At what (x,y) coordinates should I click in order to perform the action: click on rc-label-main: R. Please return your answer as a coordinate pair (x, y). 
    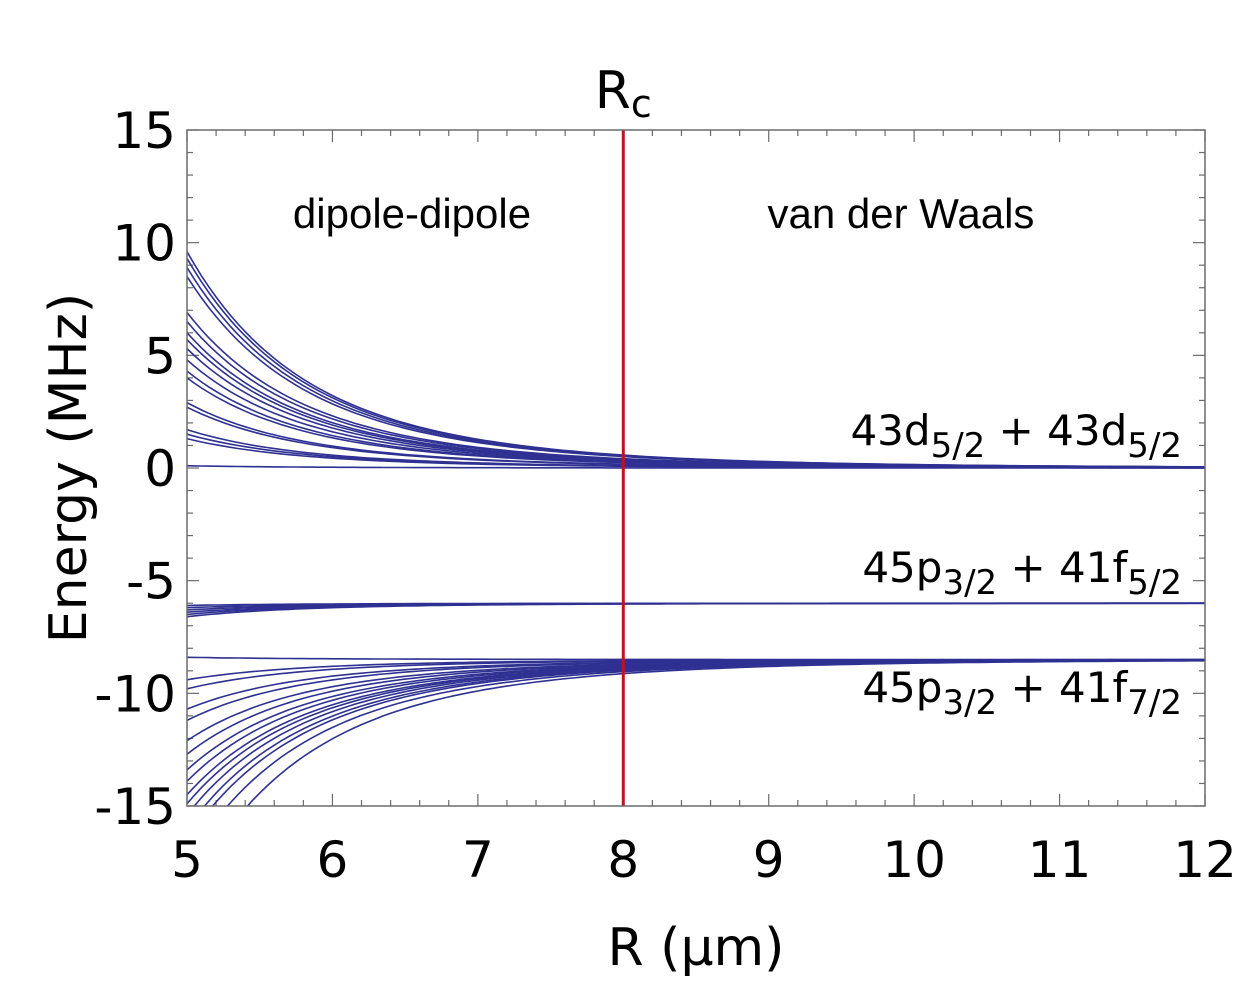
    Looking at the image, I should click on (613, 91).